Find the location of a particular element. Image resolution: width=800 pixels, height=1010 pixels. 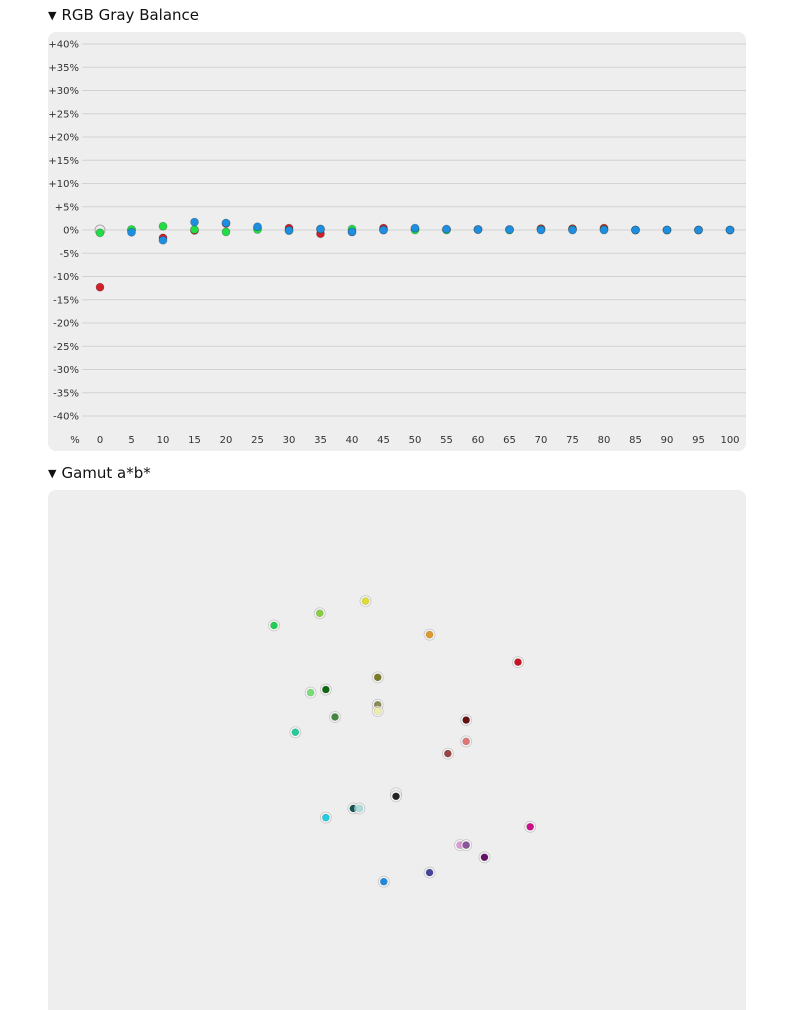

x-tick-label: 60 is located at coordinates (478, 440).